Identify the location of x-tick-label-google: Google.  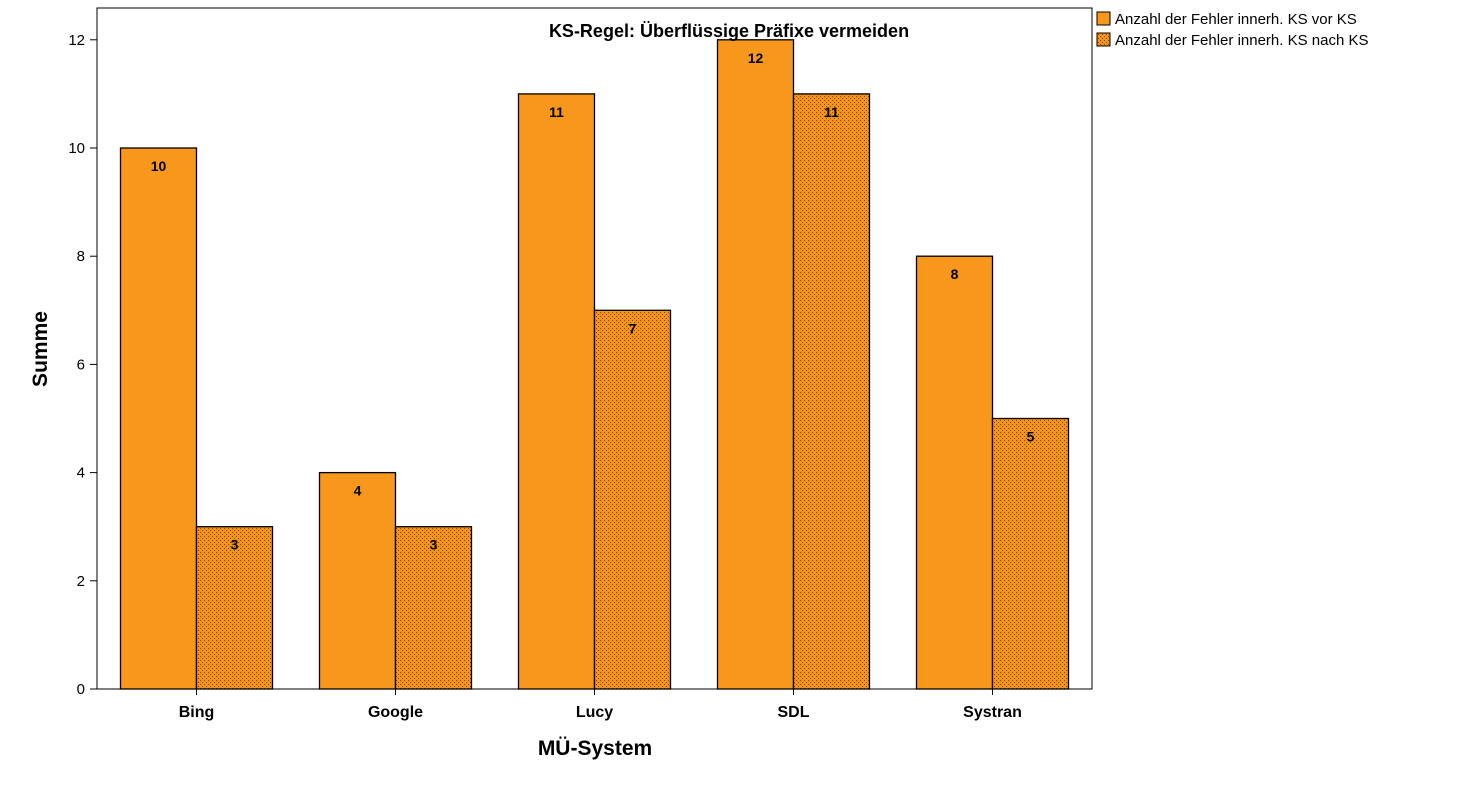
(395, 712).